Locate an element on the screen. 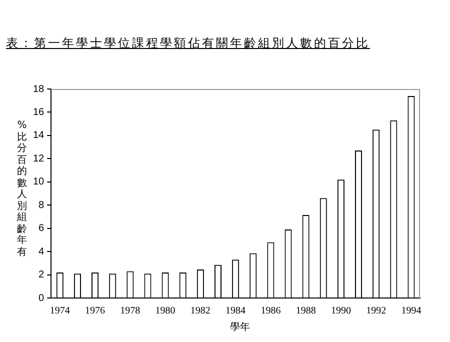 Image resolution: width=450 pixels, height=342 pixels. y-tick-label: 4 is located at coordinates (41, 252).